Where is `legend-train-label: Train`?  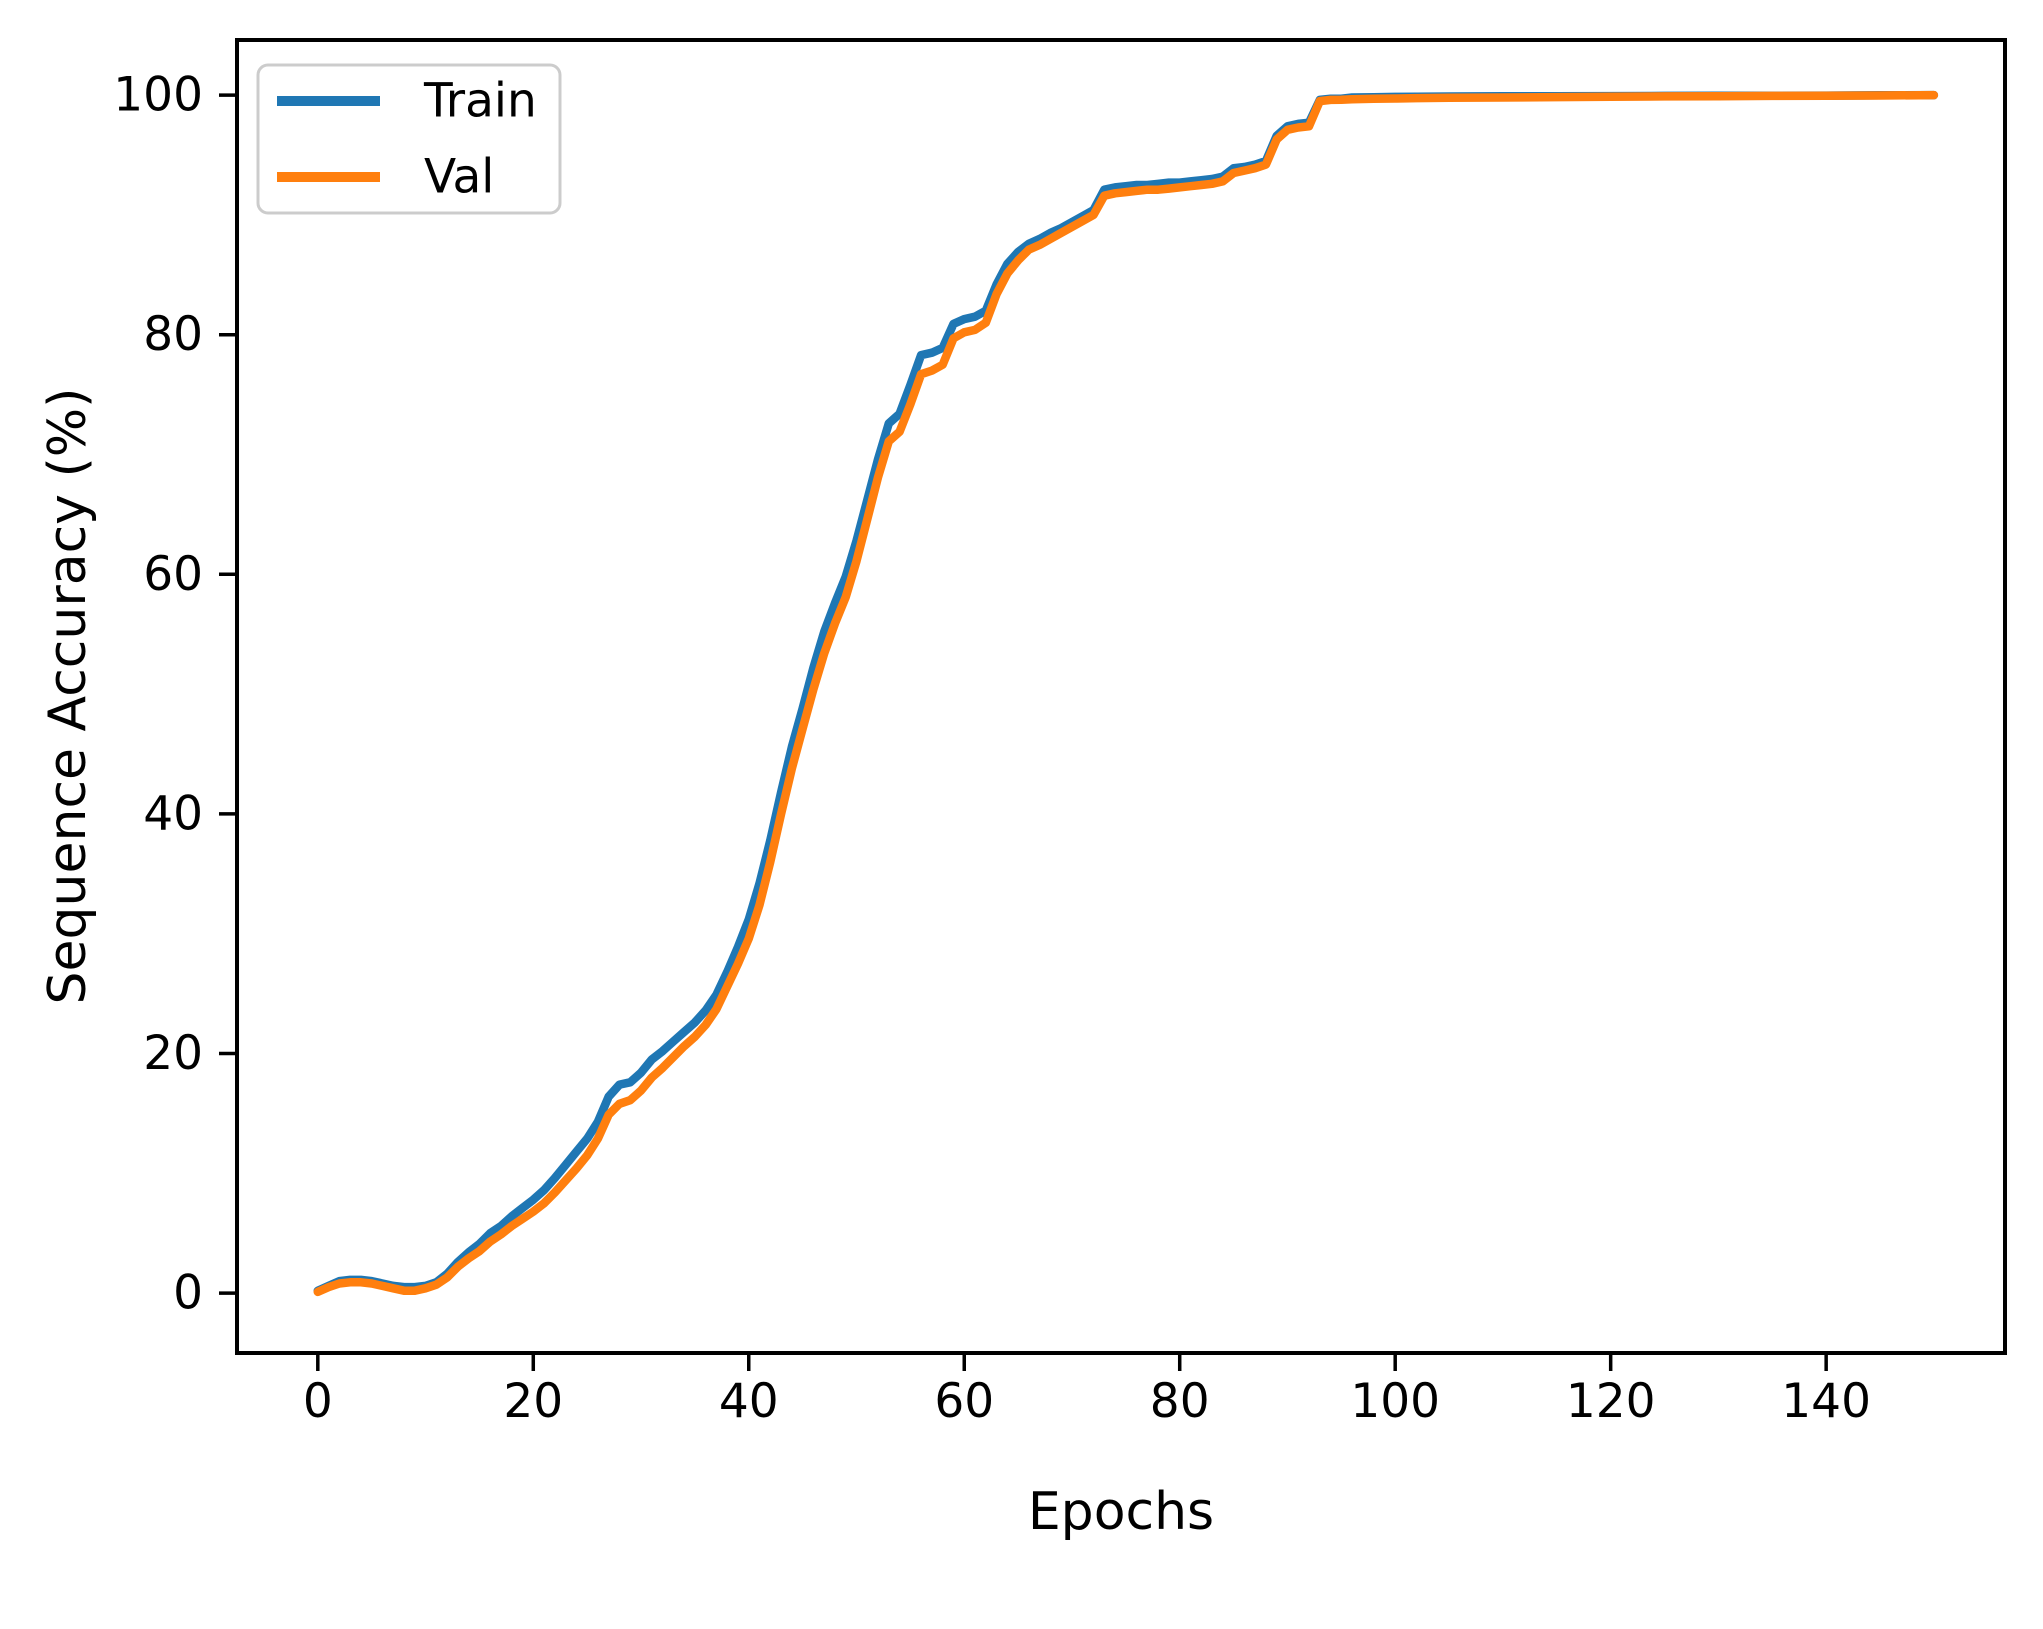 legend-train-label: Train is located at coordinates (480, 101).